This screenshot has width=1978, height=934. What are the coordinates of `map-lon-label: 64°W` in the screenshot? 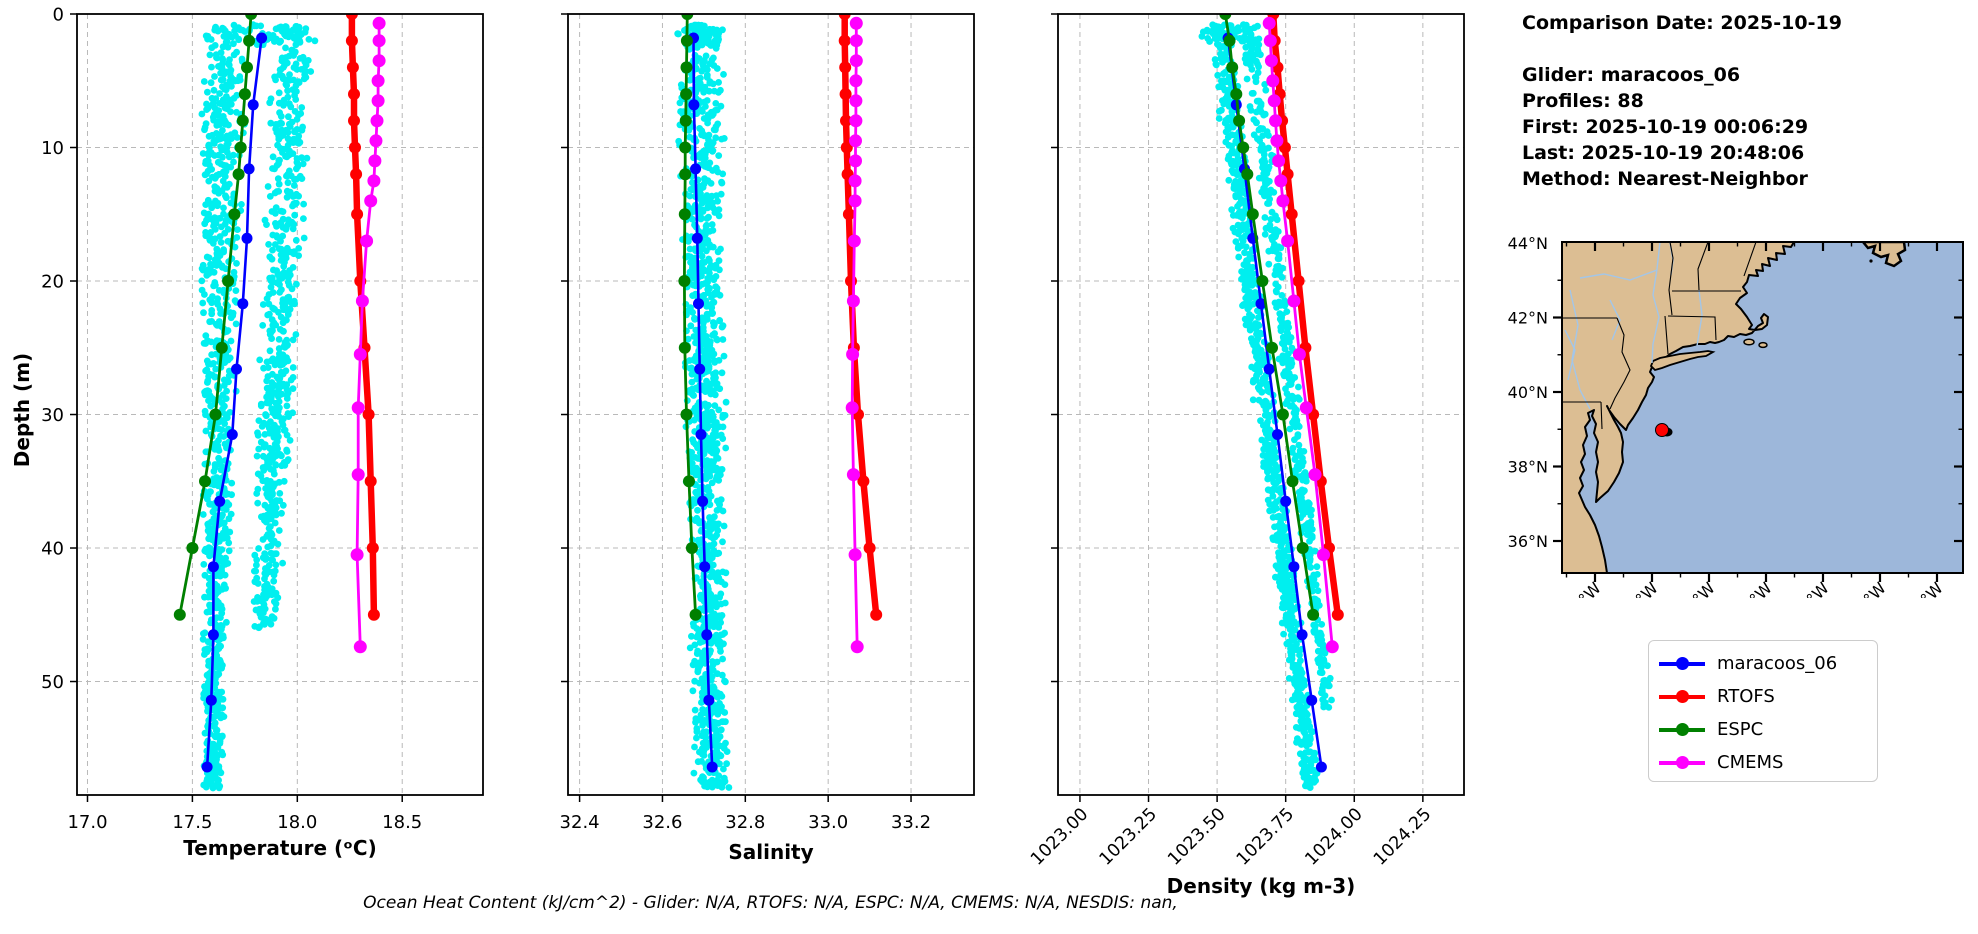 It's located at (1924, 588).